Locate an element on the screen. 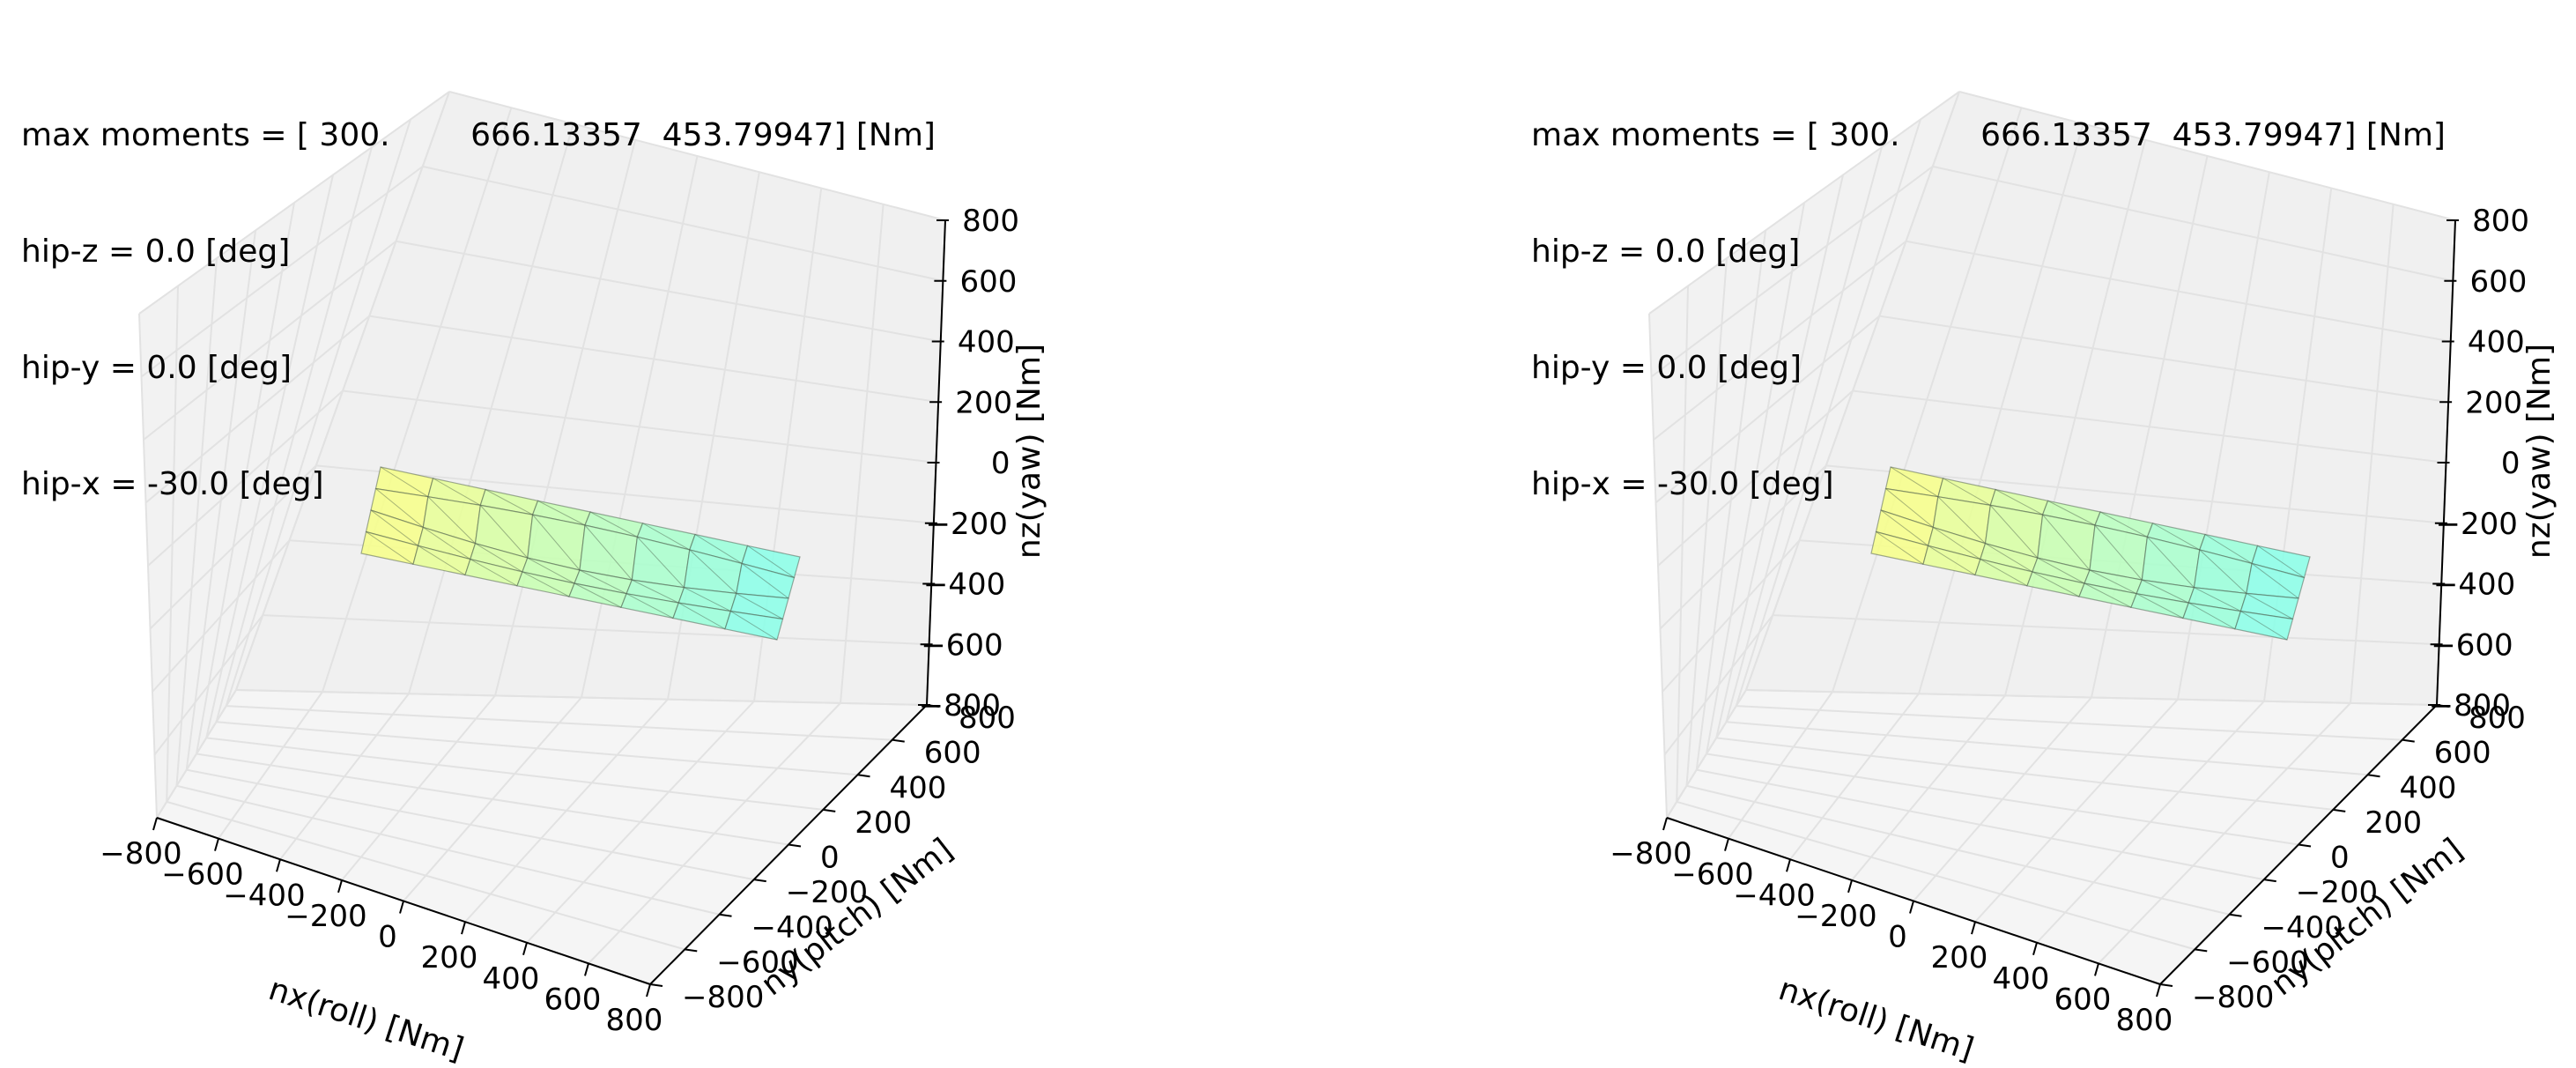  y-tick-label: −200 is located at coordinates (2337, 893).